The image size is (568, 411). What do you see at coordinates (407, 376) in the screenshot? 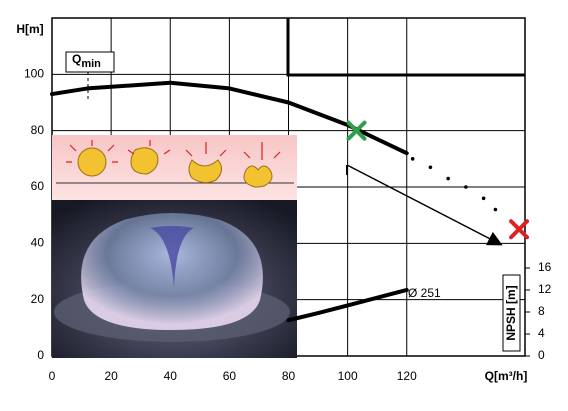
I see `x-tick-label: 120` at bounding box center [407, 376].